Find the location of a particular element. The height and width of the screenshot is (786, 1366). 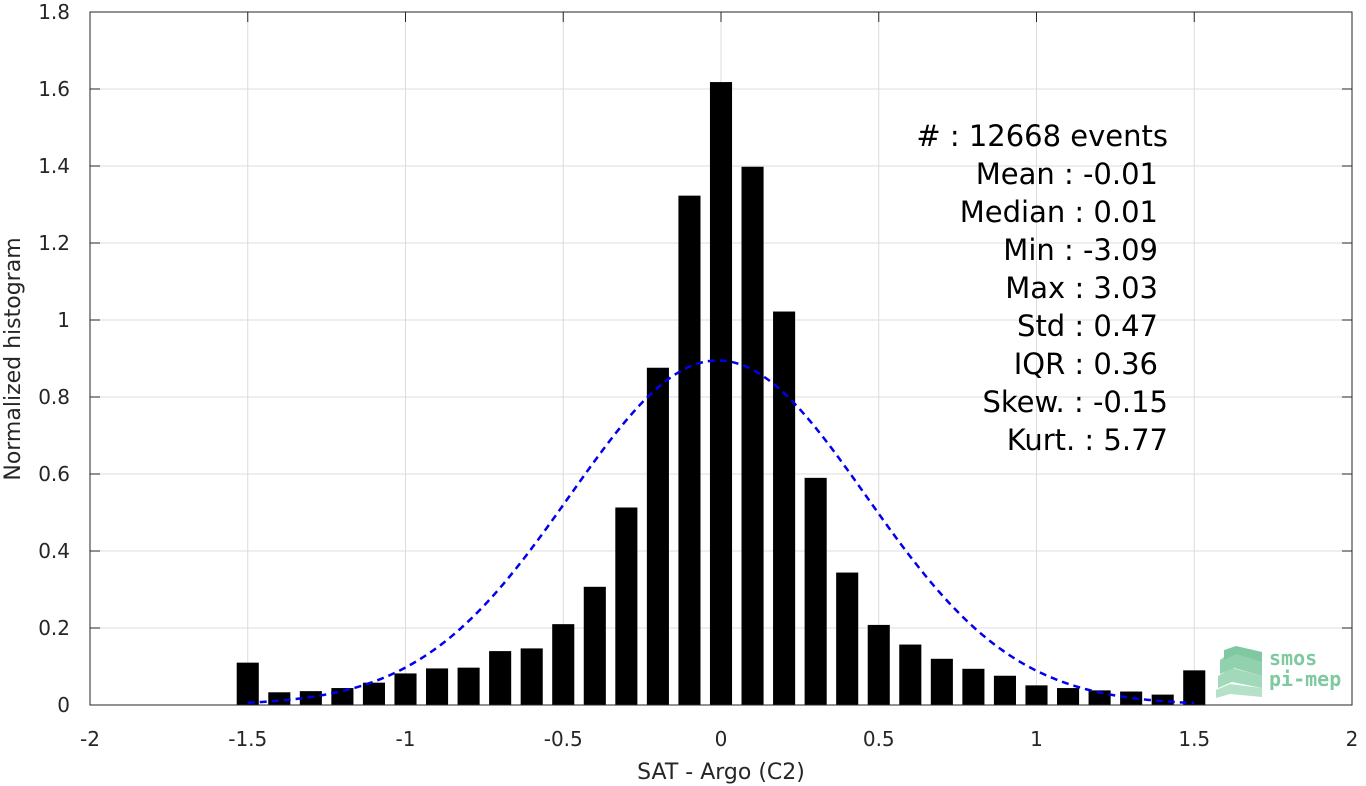

x-tick-label: 1.5 is located at coordinates (1194, 739).